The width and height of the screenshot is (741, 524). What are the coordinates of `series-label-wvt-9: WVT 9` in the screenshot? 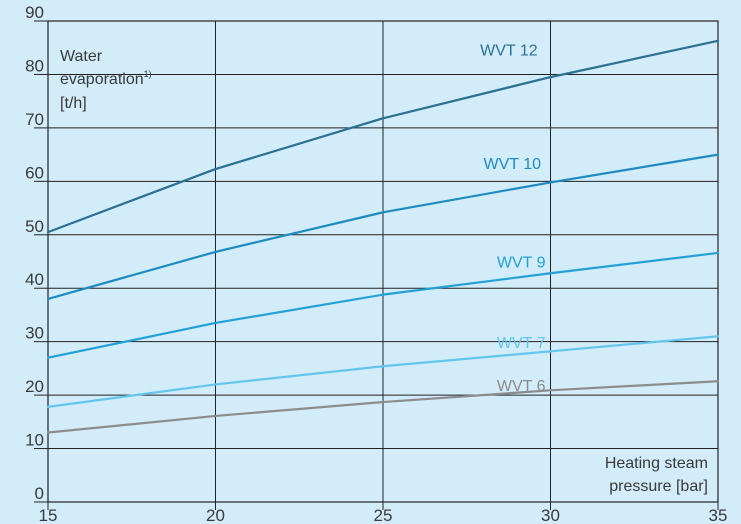 It's located at (521, 262).